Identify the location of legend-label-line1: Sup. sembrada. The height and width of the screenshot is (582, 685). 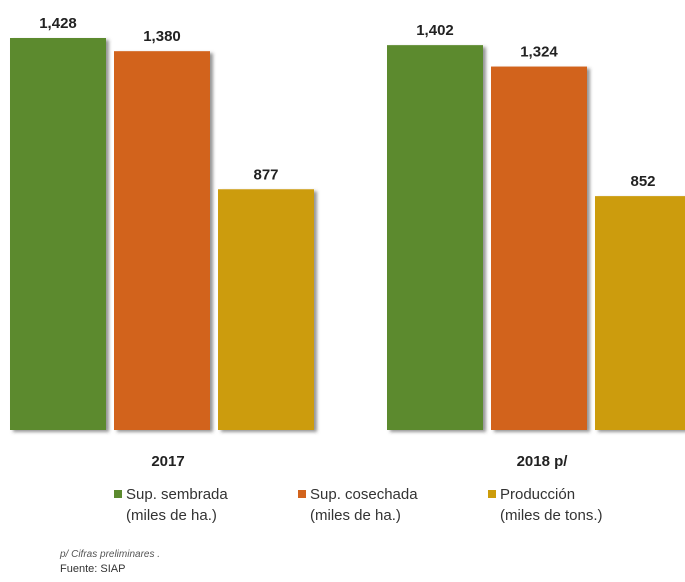
(177, 494).